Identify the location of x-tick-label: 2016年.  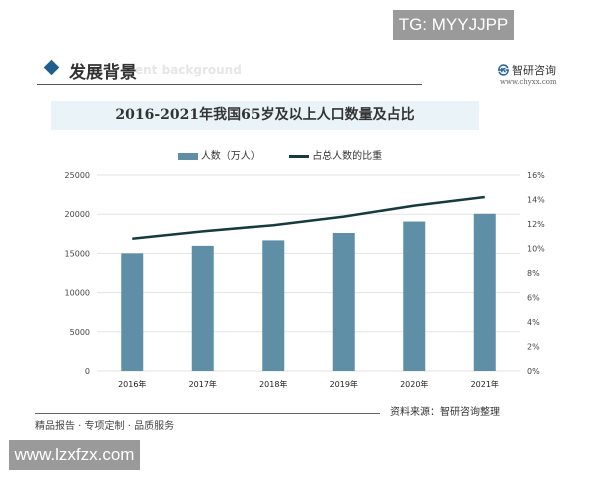
(132, 384).